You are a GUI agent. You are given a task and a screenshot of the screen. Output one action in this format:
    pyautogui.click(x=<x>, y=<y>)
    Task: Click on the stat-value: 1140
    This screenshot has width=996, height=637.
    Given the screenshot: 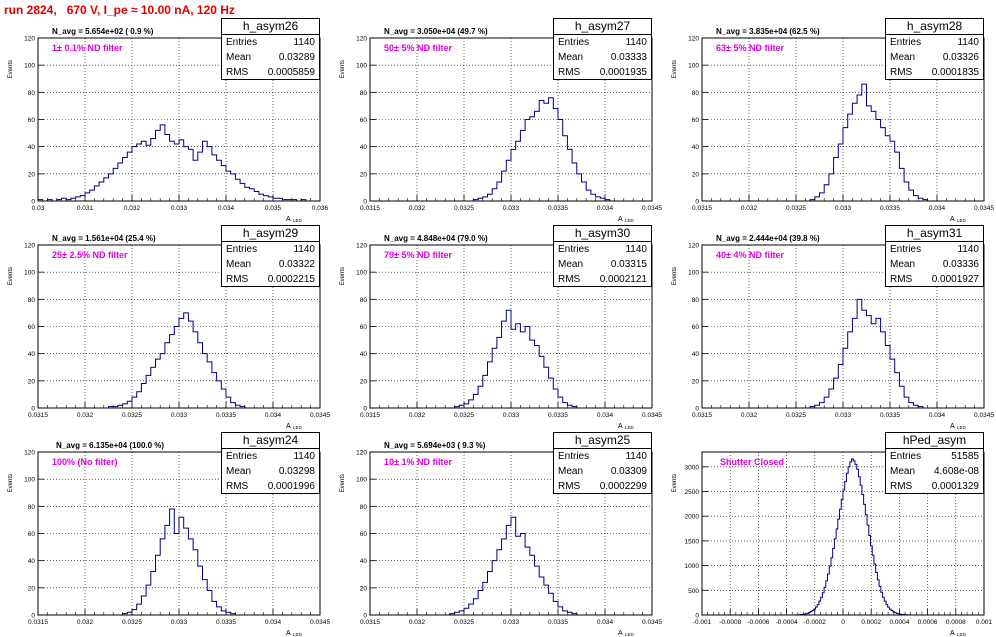 What is the action you would take?
    pyautogui.click(x=636, y=42)
    